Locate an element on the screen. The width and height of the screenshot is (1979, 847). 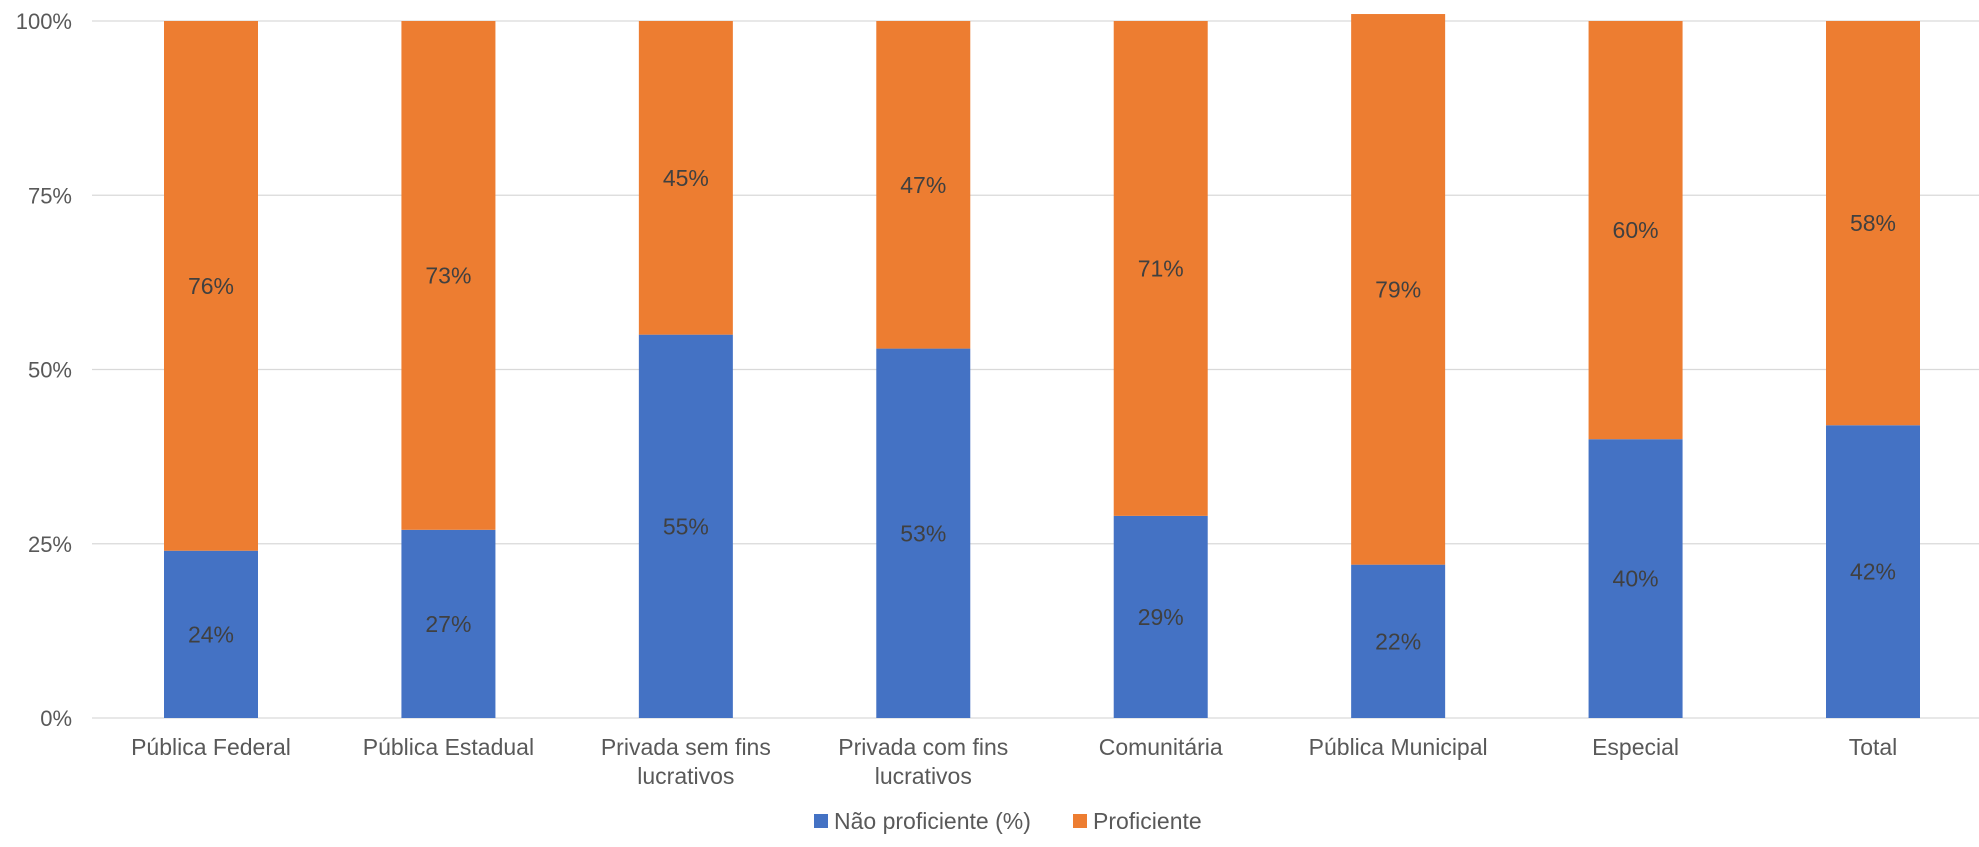
y-tick-label: 0% is located at coordinates (56, 718).